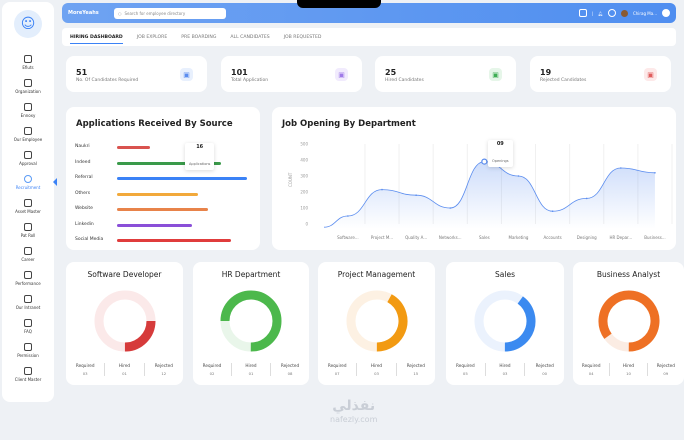  Describe the element at coordinates (84, 224) in the screenshot. I see `source-label: Linkedin` at that location.